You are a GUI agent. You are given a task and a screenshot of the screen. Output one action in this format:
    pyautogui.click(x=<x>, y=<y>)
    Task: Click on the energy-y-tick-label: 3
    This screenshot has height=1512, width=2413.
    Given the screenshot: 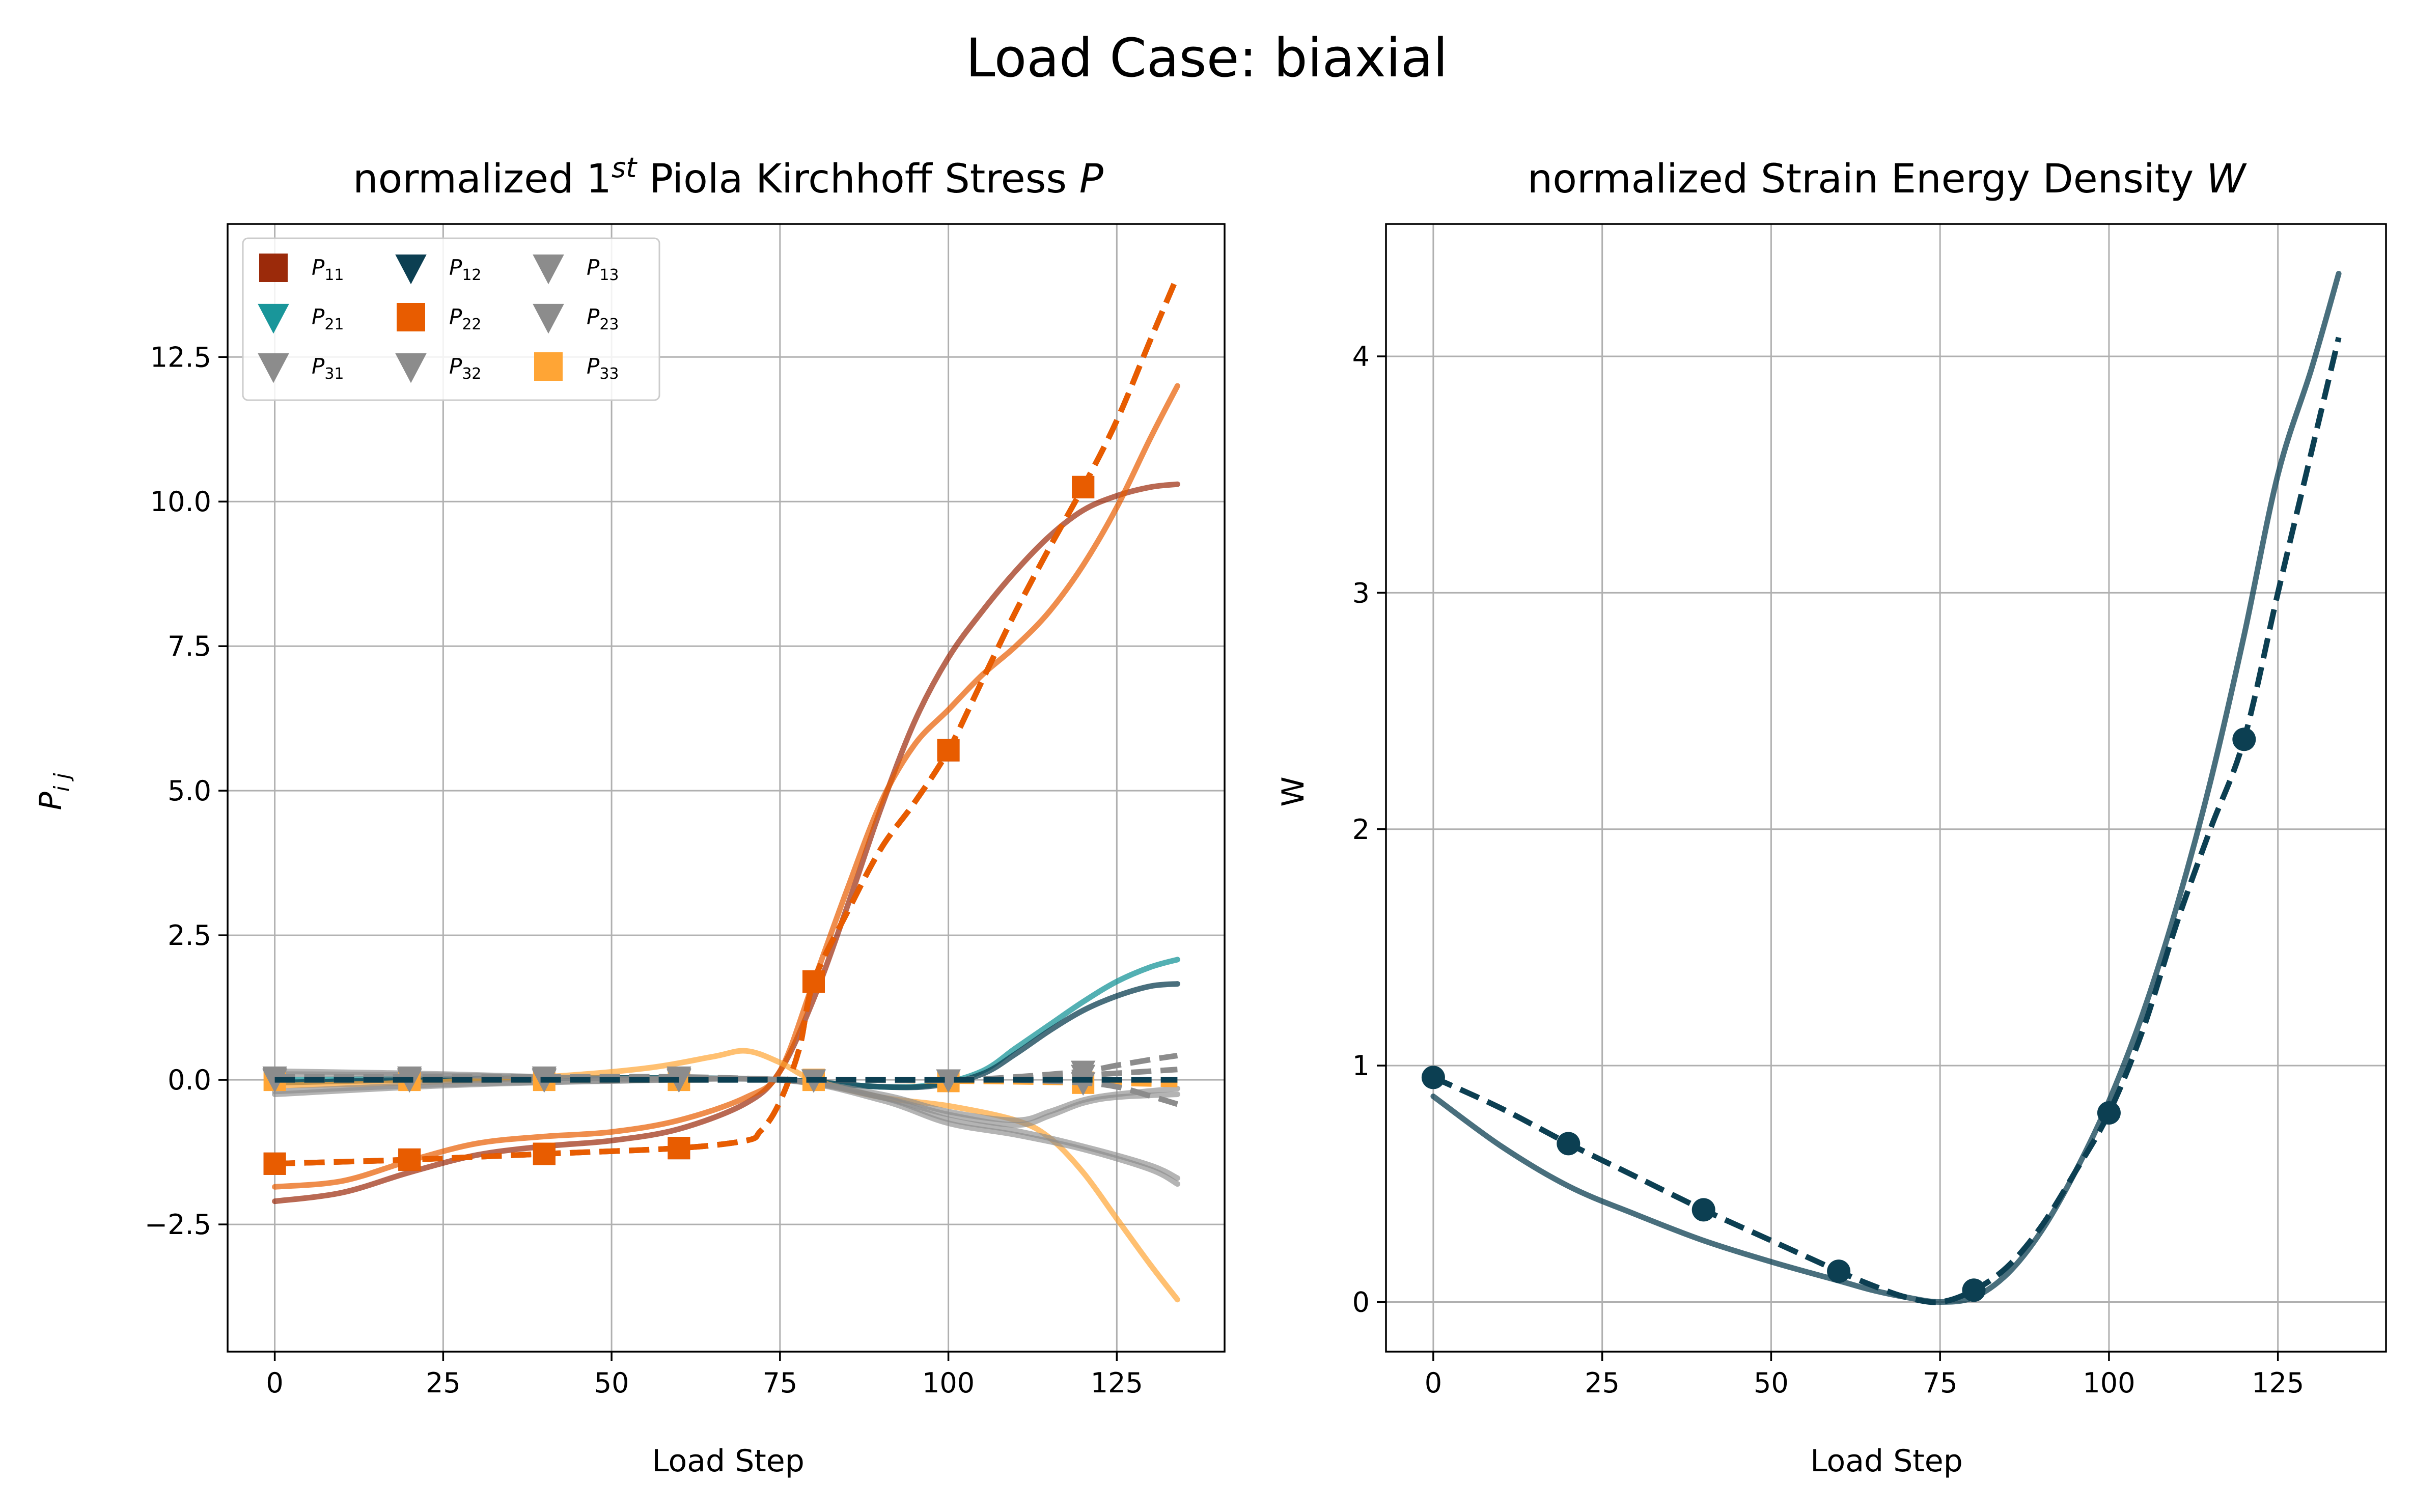 What is the action you would take?
    pyautogui.click(x=1361, y=593)
    